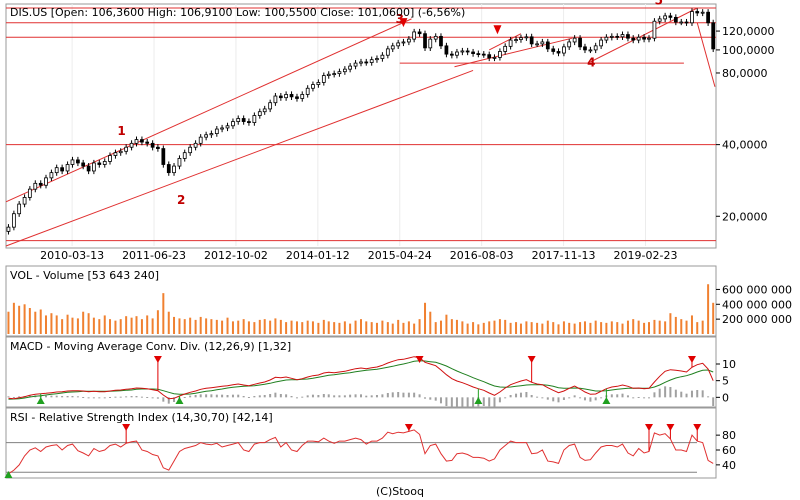 The image size is (800, 500). I want to click on breakdown-line, so click(706, 54).